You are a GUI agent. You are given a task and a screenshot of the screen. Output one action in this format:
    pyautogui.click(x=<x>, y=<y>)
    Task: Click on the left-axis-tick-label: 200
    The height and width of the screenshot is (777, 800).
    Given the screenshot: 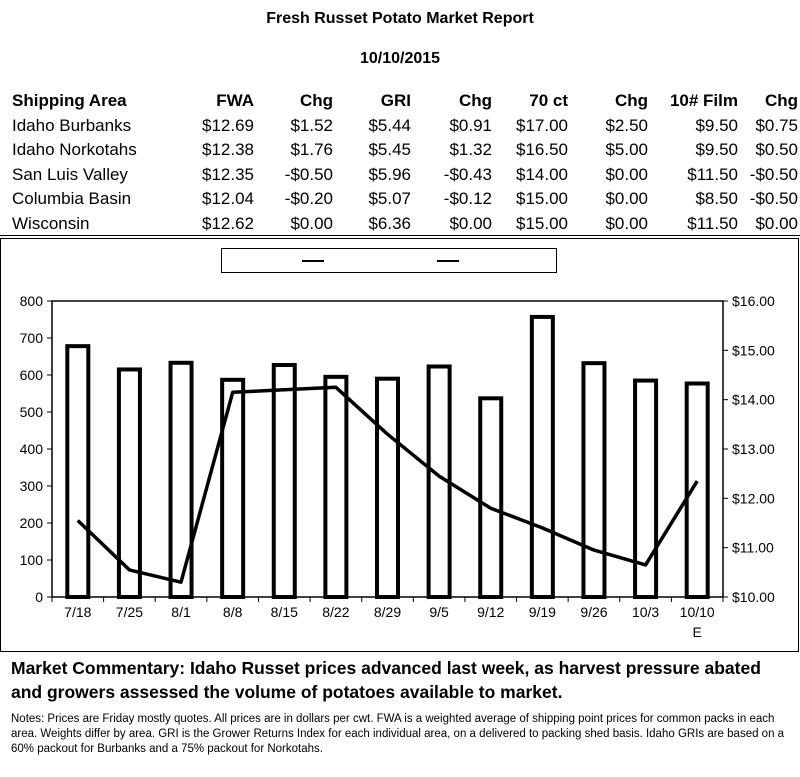 What is the action you would take?
    pyautogui.click(x=32, y=523)
    